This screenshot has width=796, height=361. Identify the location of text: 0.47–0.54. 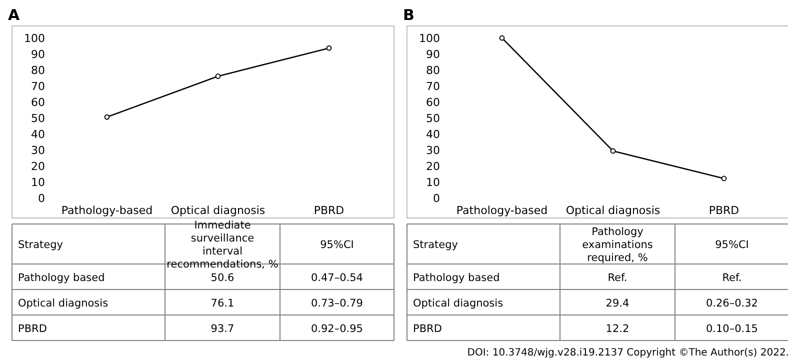
(337, 278).